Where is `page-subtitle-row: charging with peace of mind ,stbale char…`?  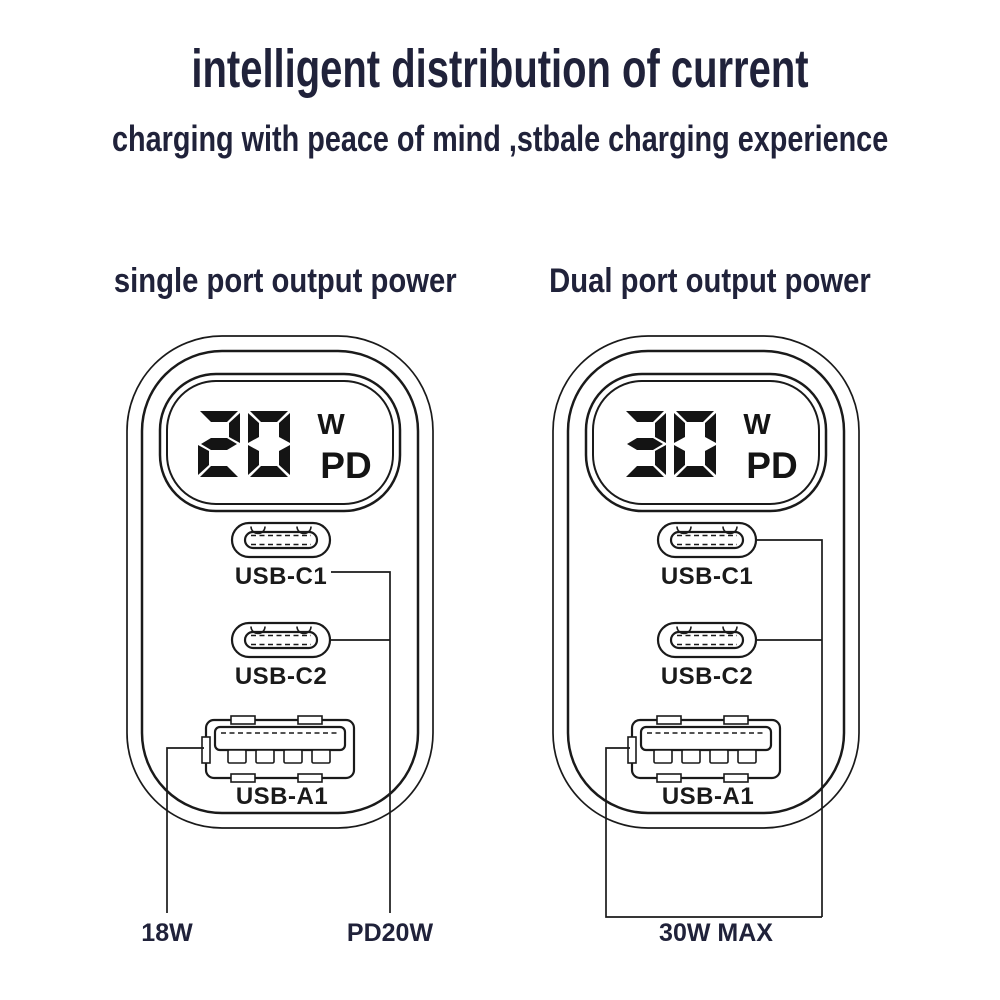
page-subtitle-row: charging with peace of mind ,stbale char… is located at coordinates (500, 139).